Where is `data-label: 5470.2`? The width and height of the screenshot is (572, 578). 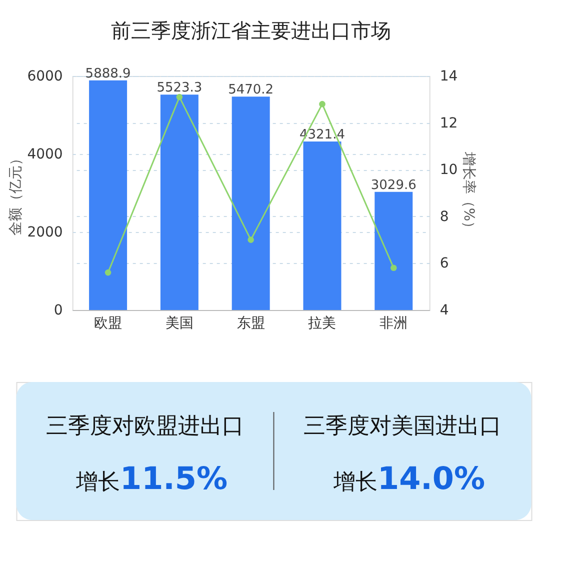
data-label: 5470.2 is located at coordinates (251, 90).